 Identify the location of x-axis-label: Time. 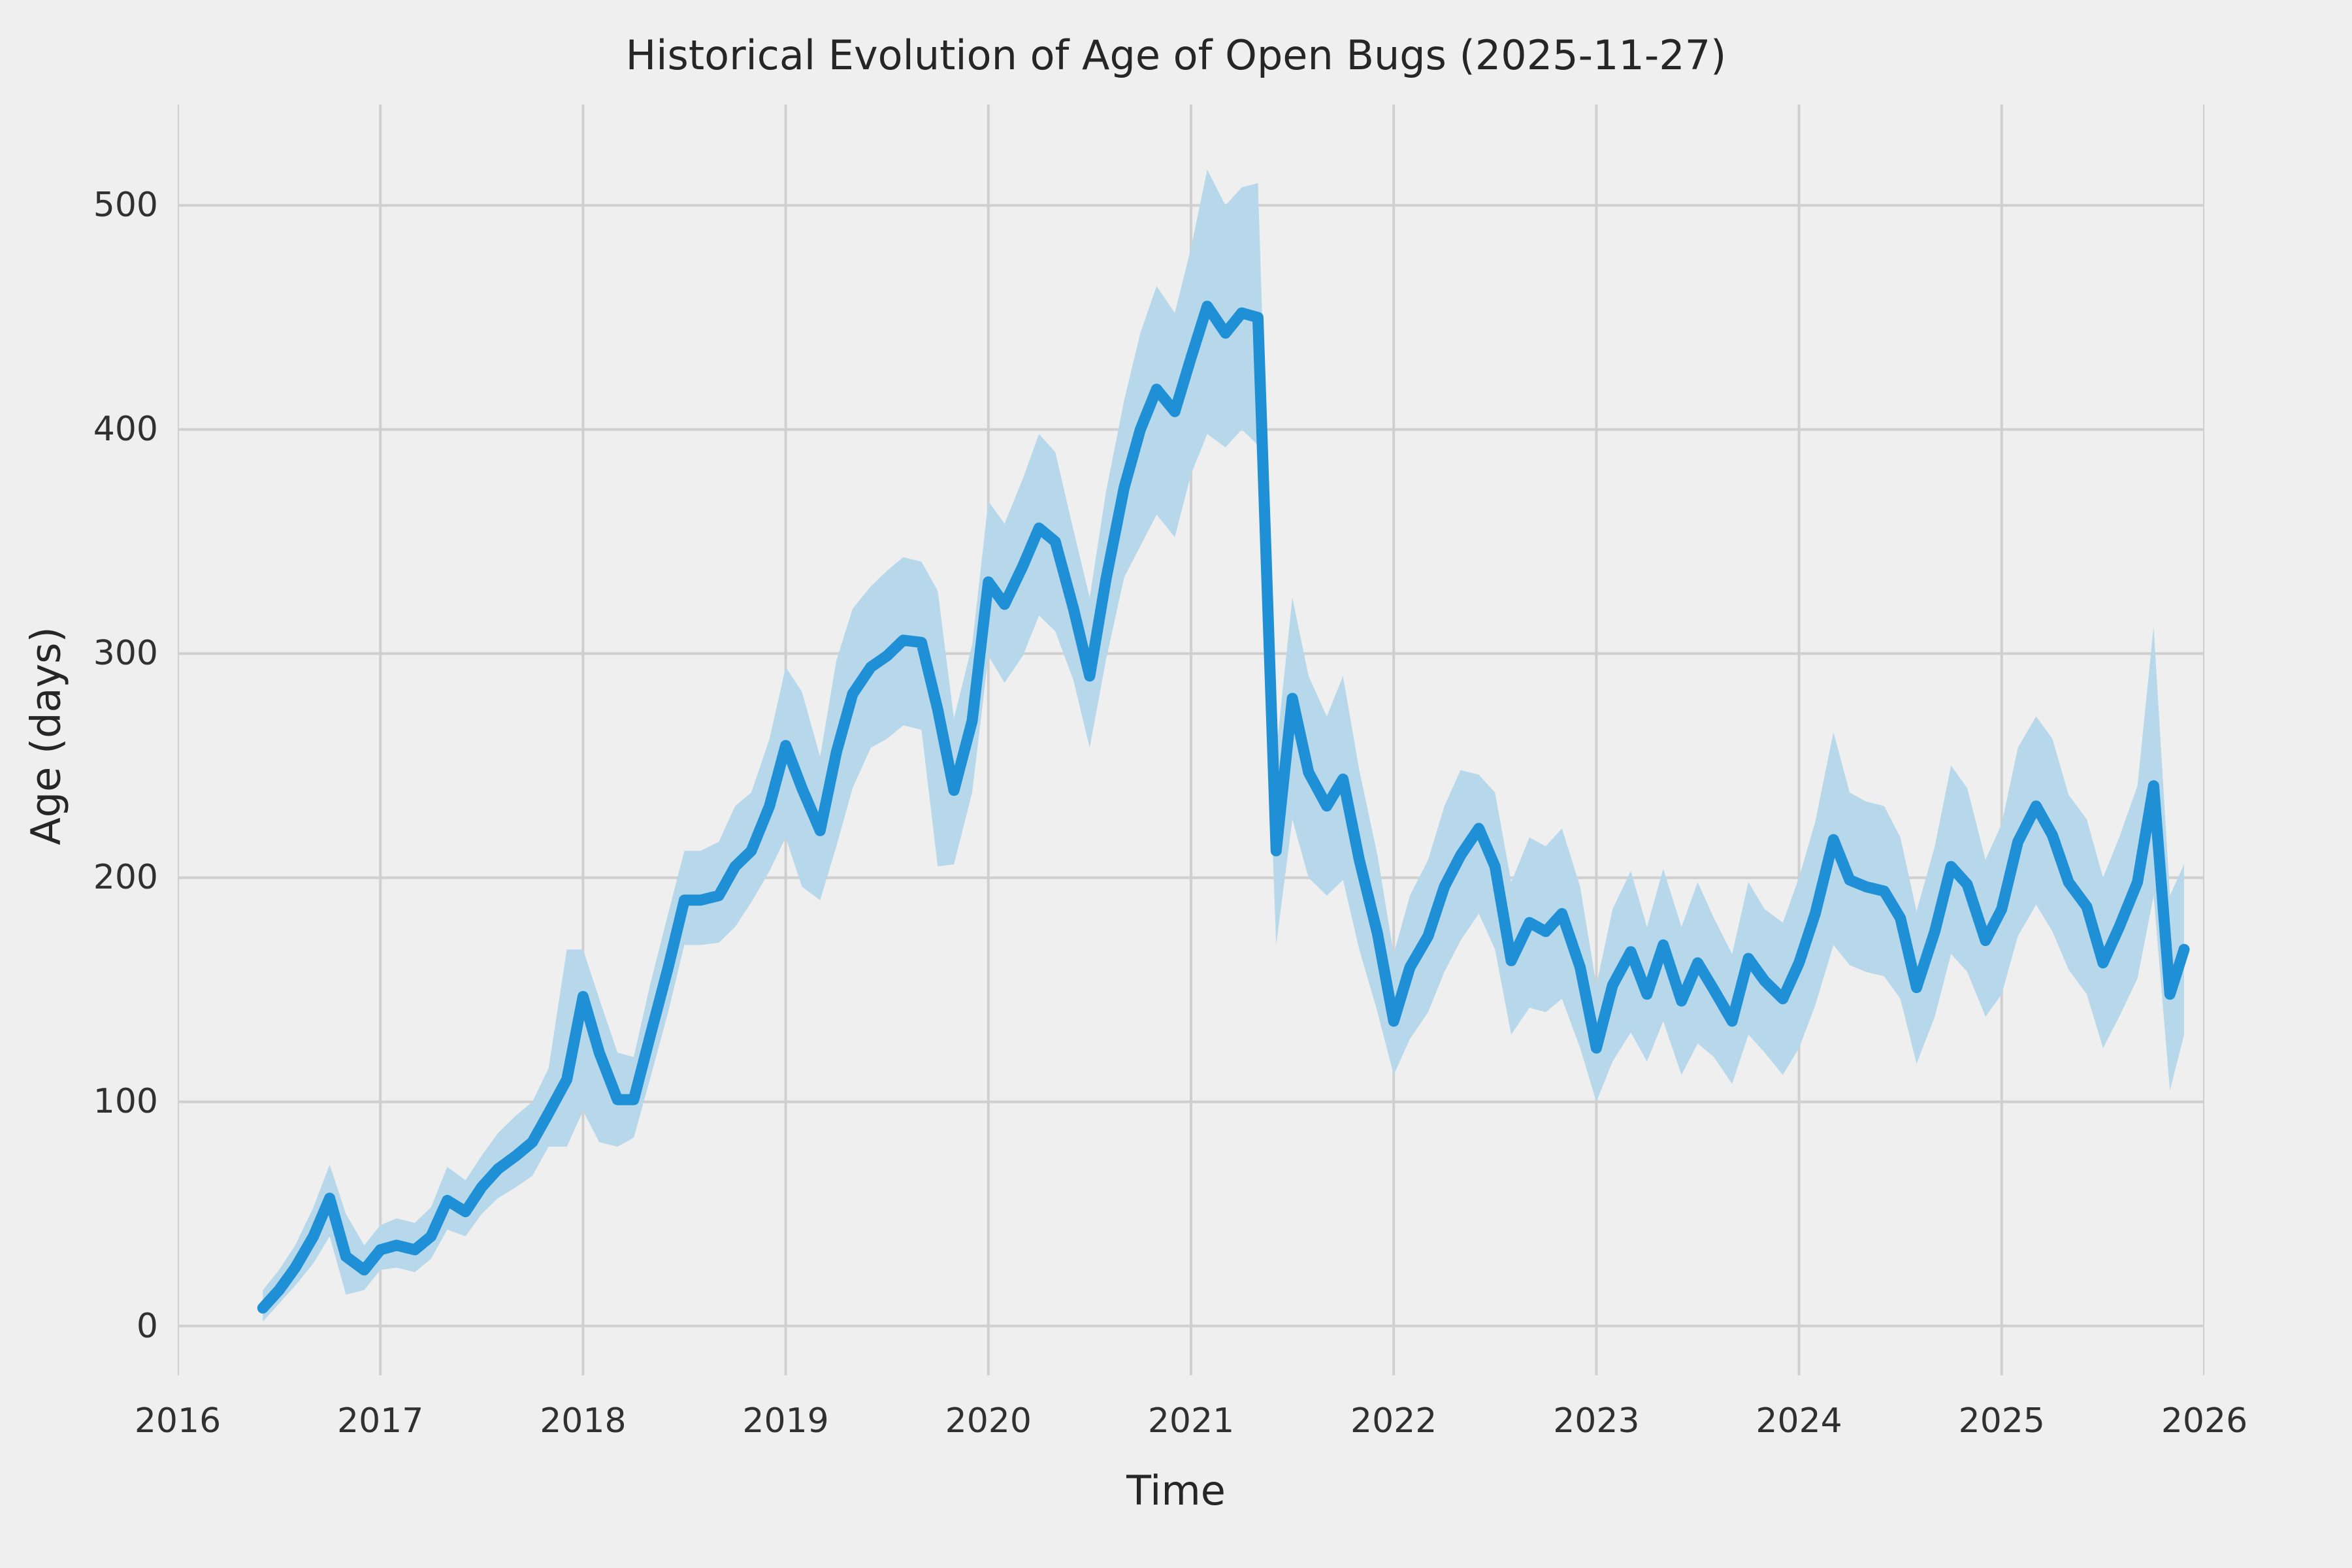
(1176, 1490).